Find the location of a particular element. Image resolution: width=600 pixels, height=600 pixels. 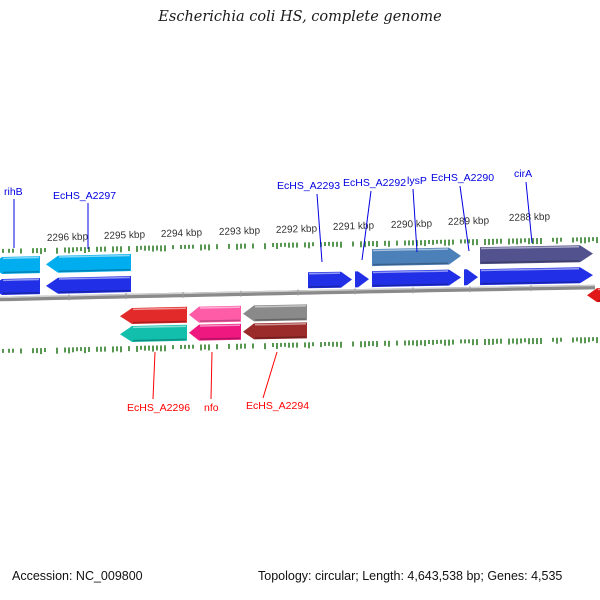

gene-label-echs-a2290: EcHS_A2290 is located at coordinates (462, 178).